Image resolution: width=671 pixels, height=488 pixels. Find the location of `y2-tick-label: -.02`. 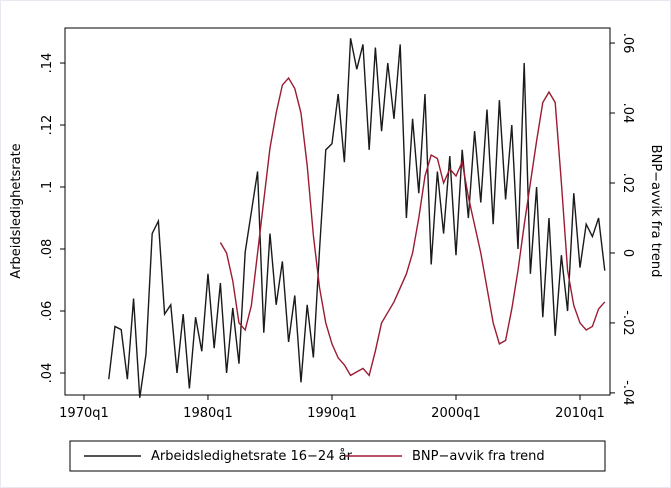

y2-tick-label: -.02 is located at coordinates (627, 322).